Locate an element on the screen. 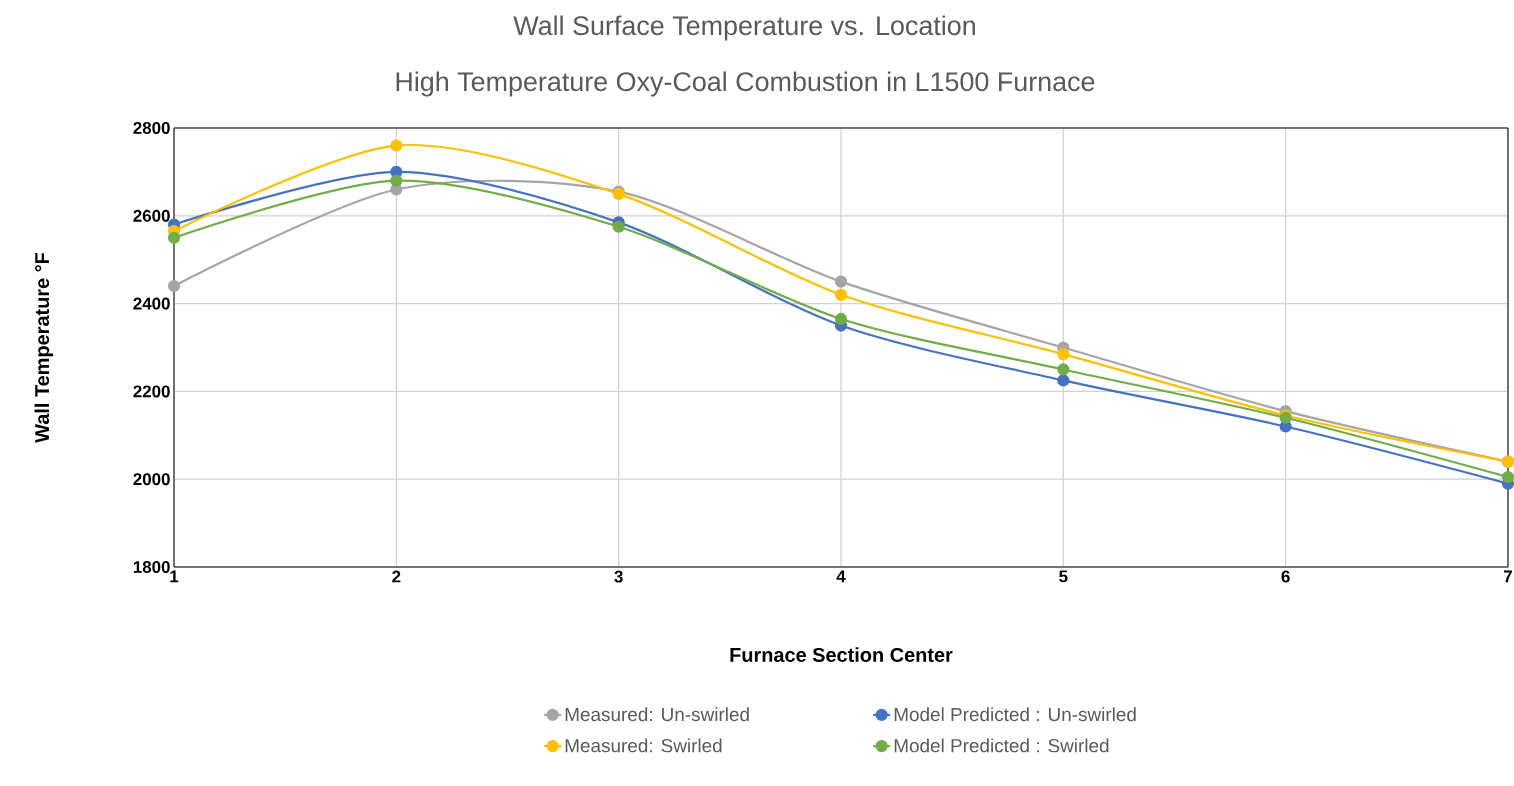  y-tick-label: 2800 is located at coordinates (151, 128).